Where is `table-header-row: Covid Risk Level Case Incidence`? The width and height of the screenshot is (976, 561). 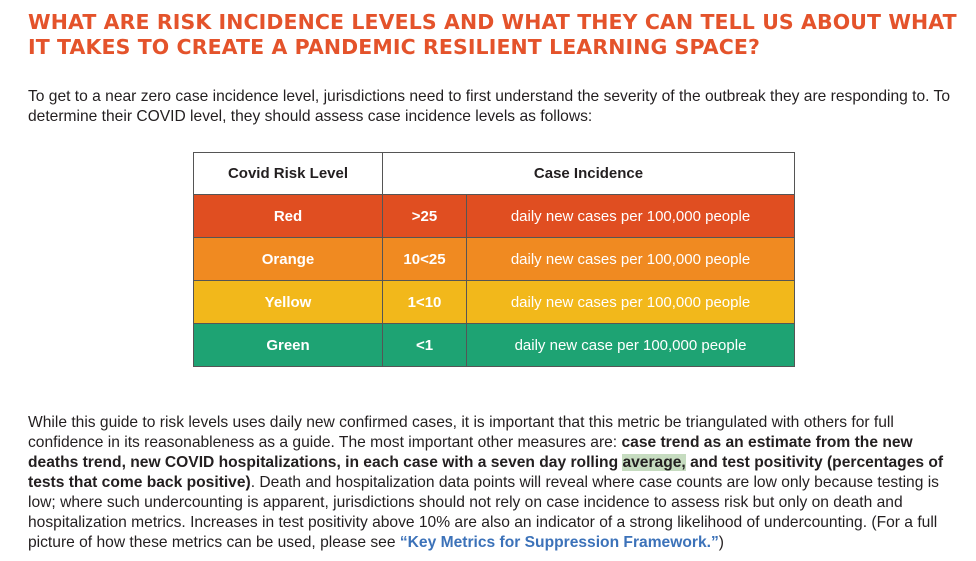 table-header-row: Covid Risk Level Case Incidence is located at coordinates (494, 173).